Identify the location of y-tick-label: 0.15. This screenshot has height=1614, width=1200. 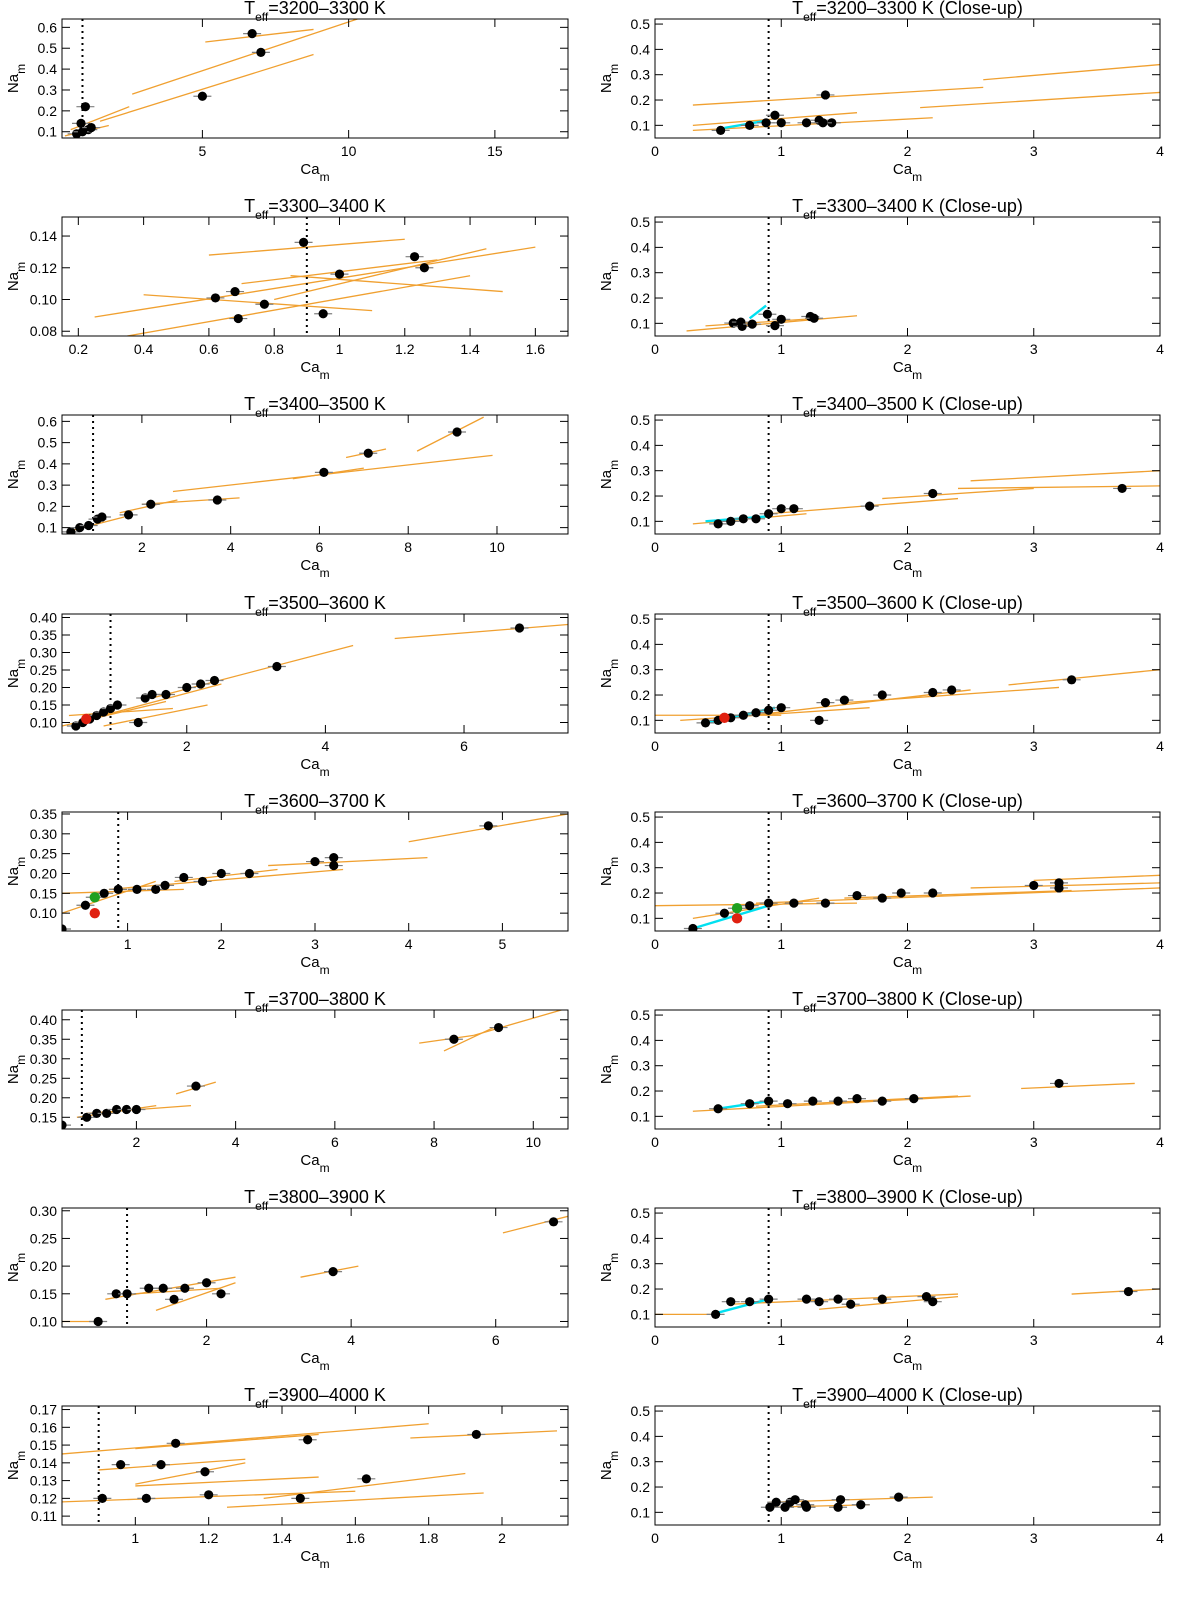
(43, 1294).